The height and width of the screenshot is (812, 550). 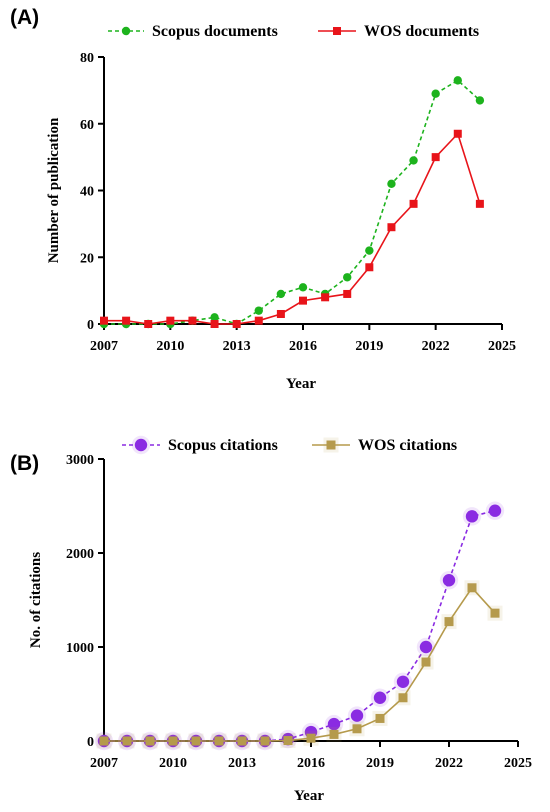 What do you see at coordinates (80, 554) in the screenshot?
I see `y-tick-label: 2000` at bounding box center [80, 554].